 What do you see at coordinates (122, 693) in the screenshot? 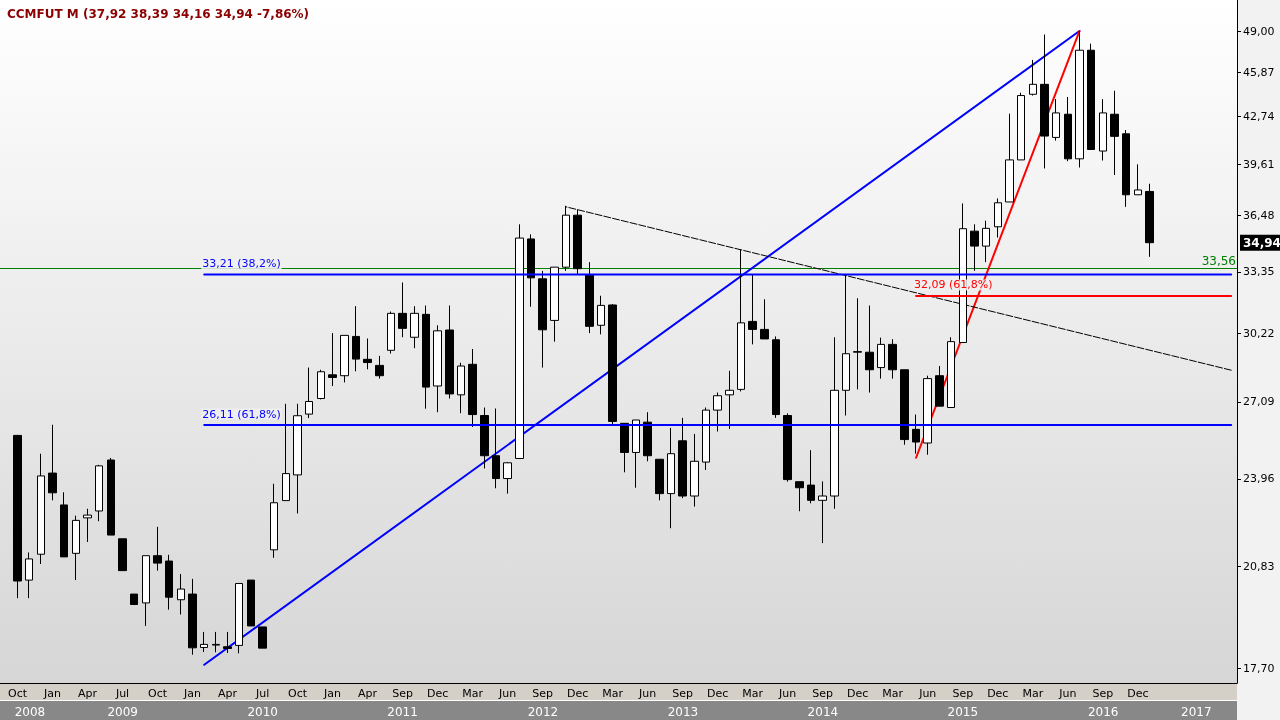
I see `x-tick-label: Jul` at bounding box center [122, 693].